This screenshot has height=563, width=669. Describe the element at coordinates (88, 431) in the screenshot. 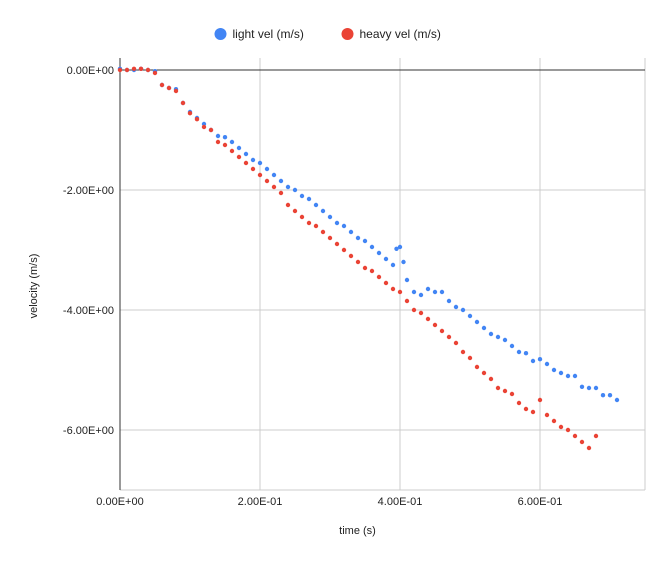

I see `y-tick-label: -6.00E+00` at that location.